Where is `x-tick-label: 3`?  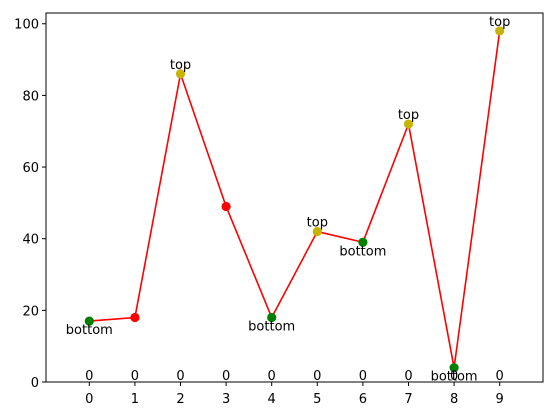 x-tick-label: 3 is located at coordinates (226, 399).